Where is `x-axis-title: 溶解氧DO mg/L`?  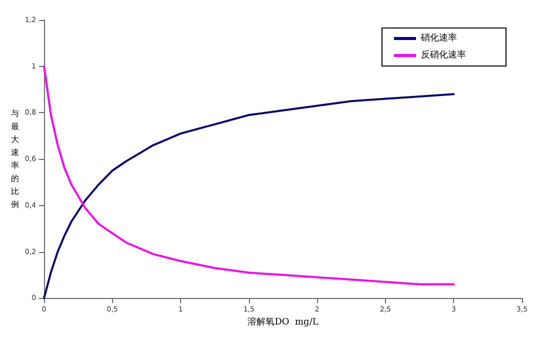 x-axis-title: 溶解氧DO mg/L is located at coordinates (283, 322).